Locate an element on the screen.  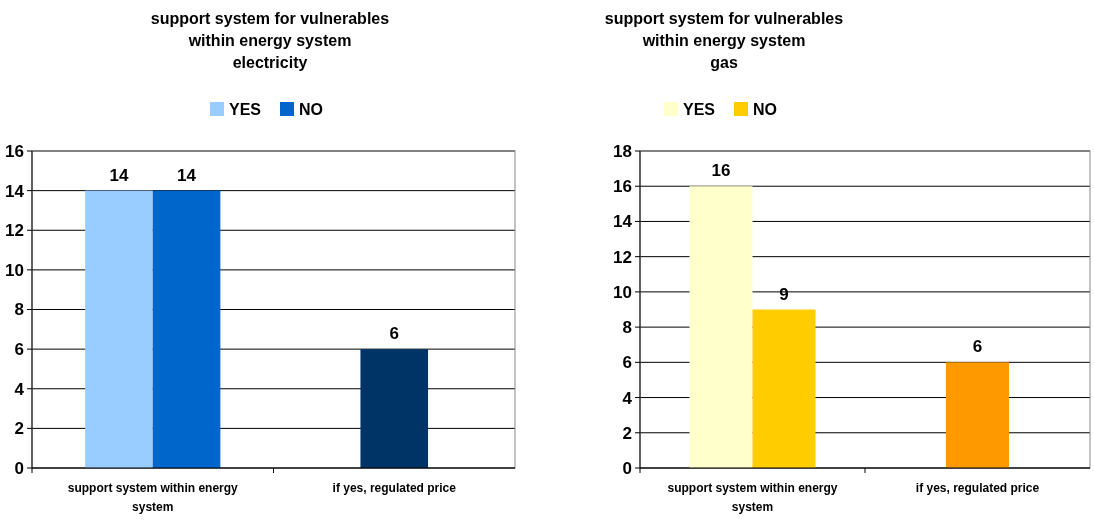
chart-subtitle: gas is located at coordinates (724, 62).